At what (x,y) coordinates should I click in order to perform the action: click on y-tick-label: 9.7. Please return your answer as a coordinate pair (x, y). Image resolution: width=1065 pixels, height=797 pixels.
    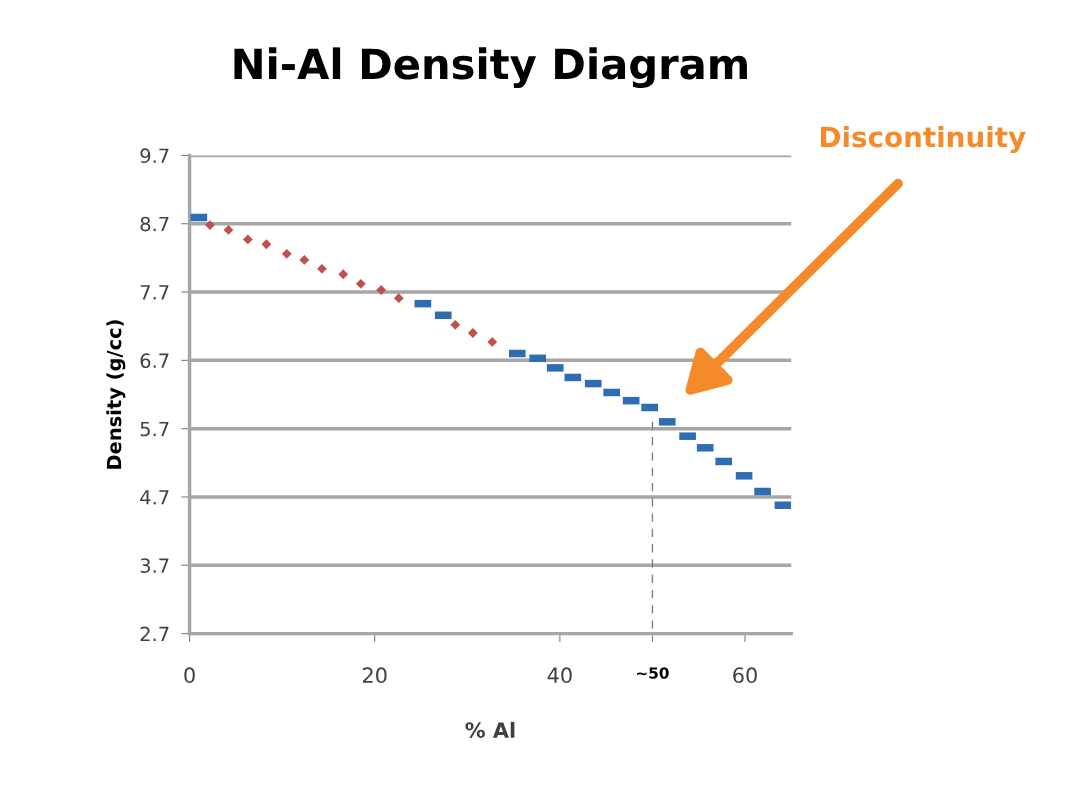
    Looking at the image, I should click on (154, 156).